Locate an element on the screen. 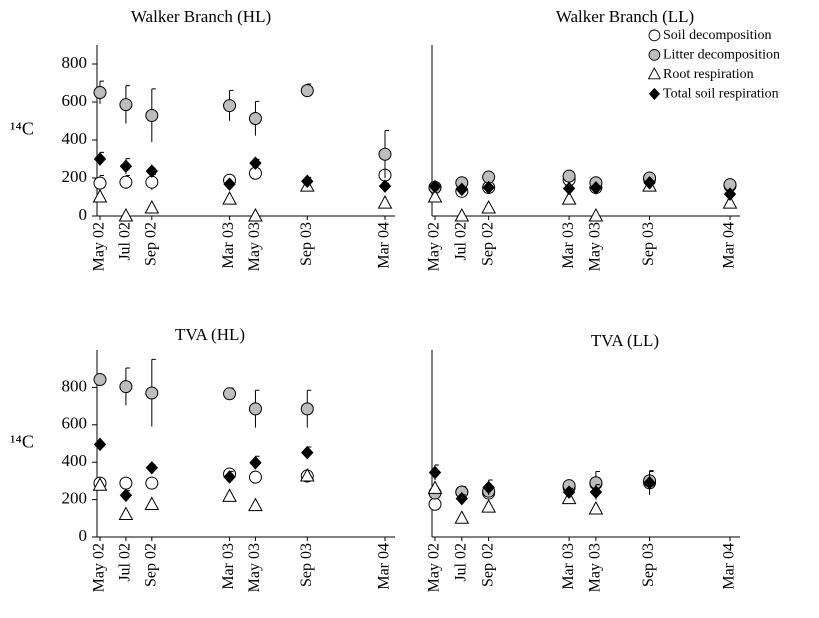  y-tick-label: 400 is located at coordinates (75, 138).